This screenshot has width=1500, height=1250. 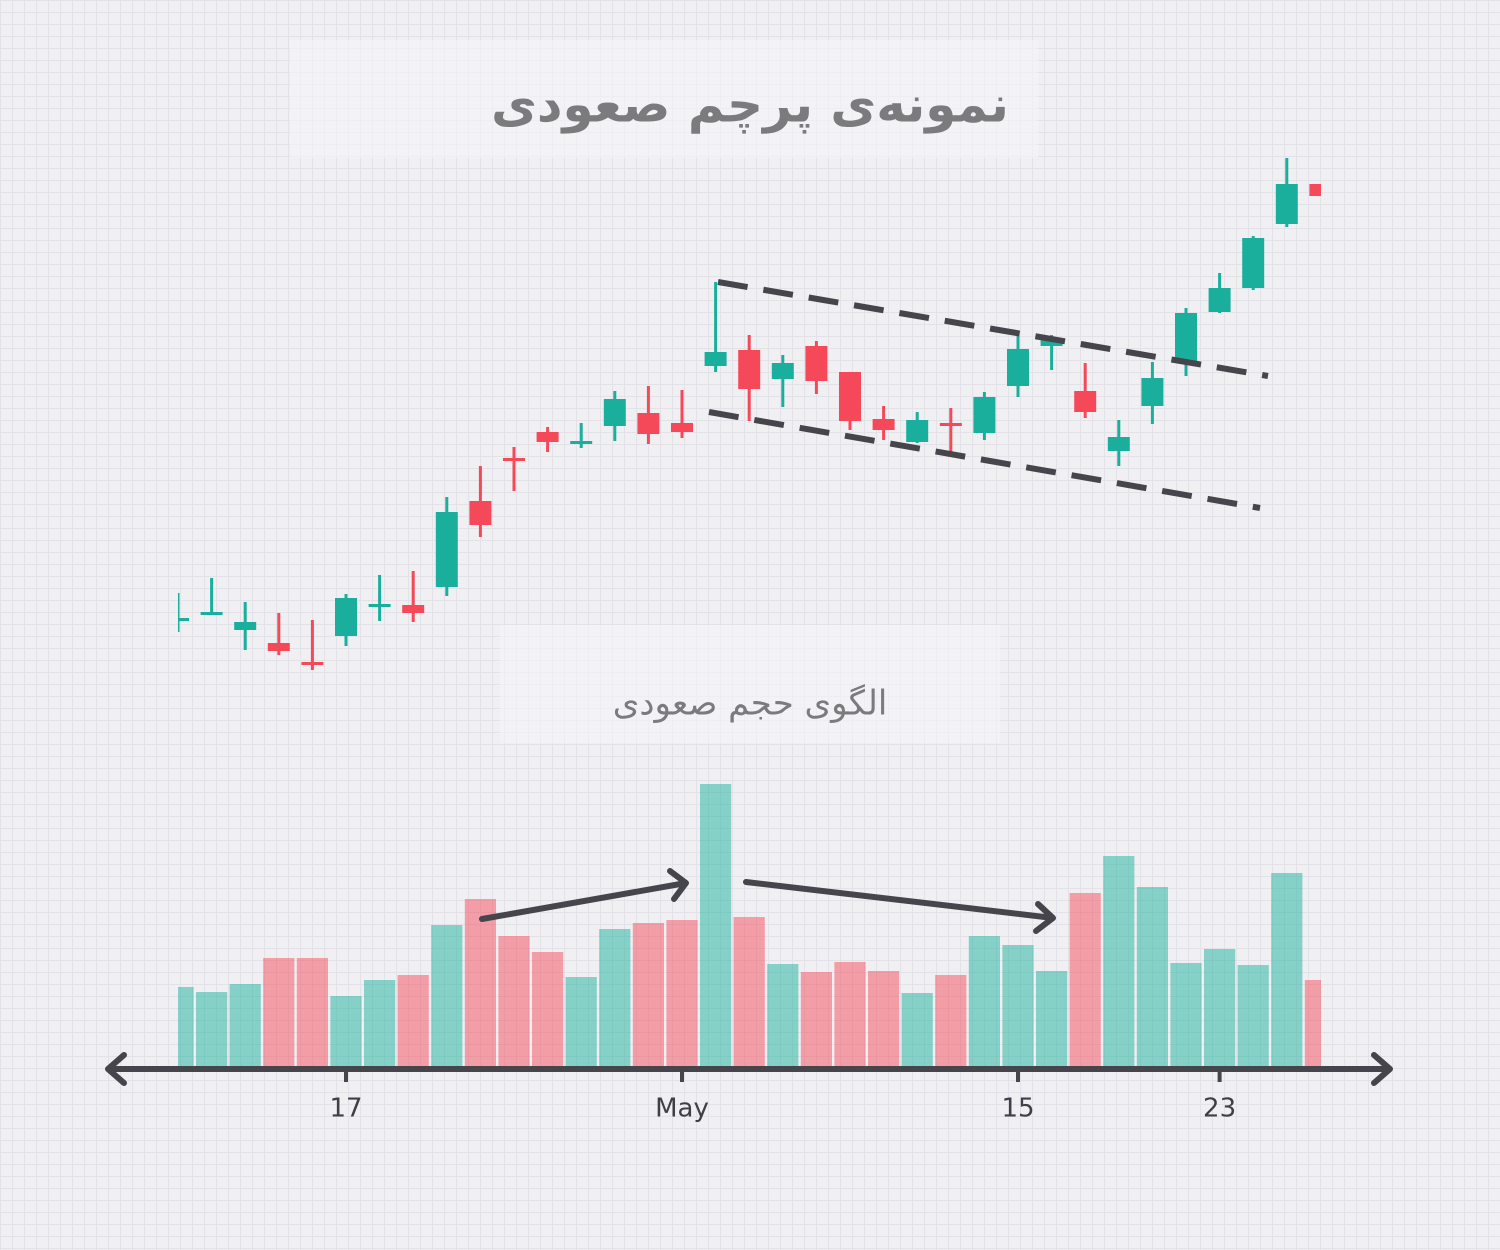 I want to click on chart-title: نمونه‌ی پرچم صعودی, so click(x=750, y=105).